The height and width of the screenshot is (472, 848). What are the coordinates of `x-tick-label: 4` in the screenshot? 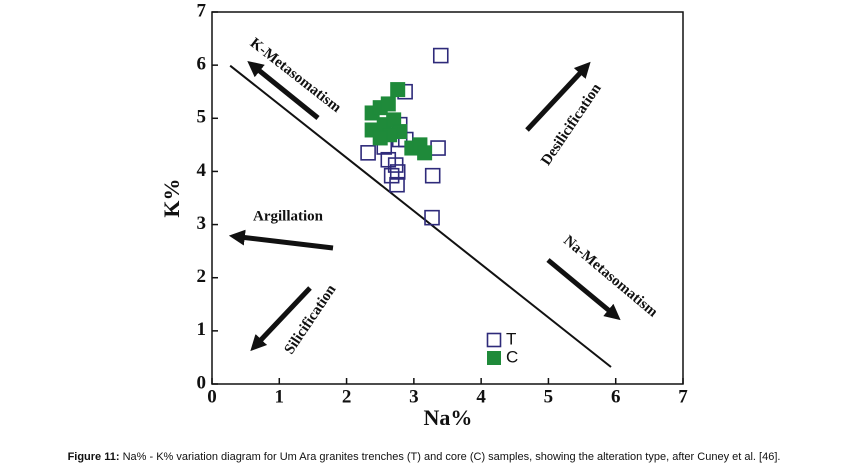 It's located at (481, 396).